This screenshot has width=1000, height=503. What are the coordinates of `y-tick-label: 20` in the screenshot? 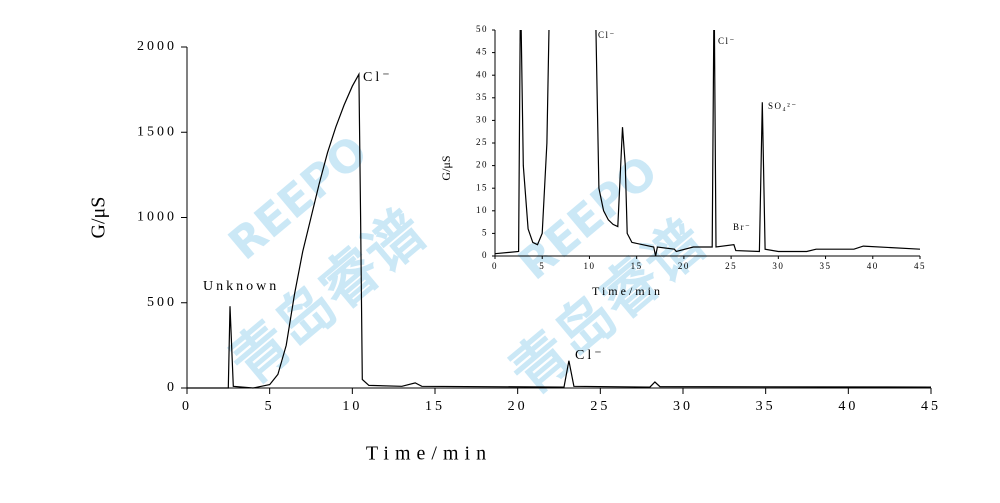 It's located at (482, 165).